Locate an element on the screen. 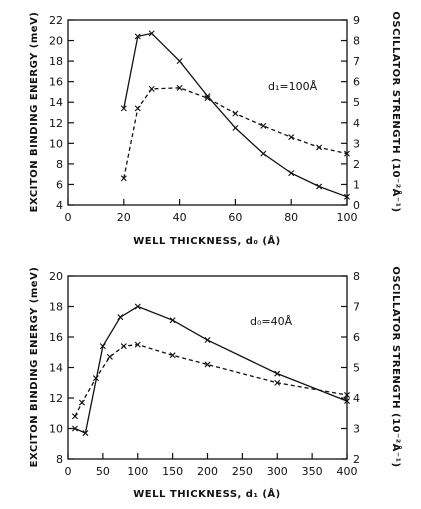 Image resolution: width=421 pixels, height=509 pixels. annotation: d₁=100Å is located at coordinates (293, 86).